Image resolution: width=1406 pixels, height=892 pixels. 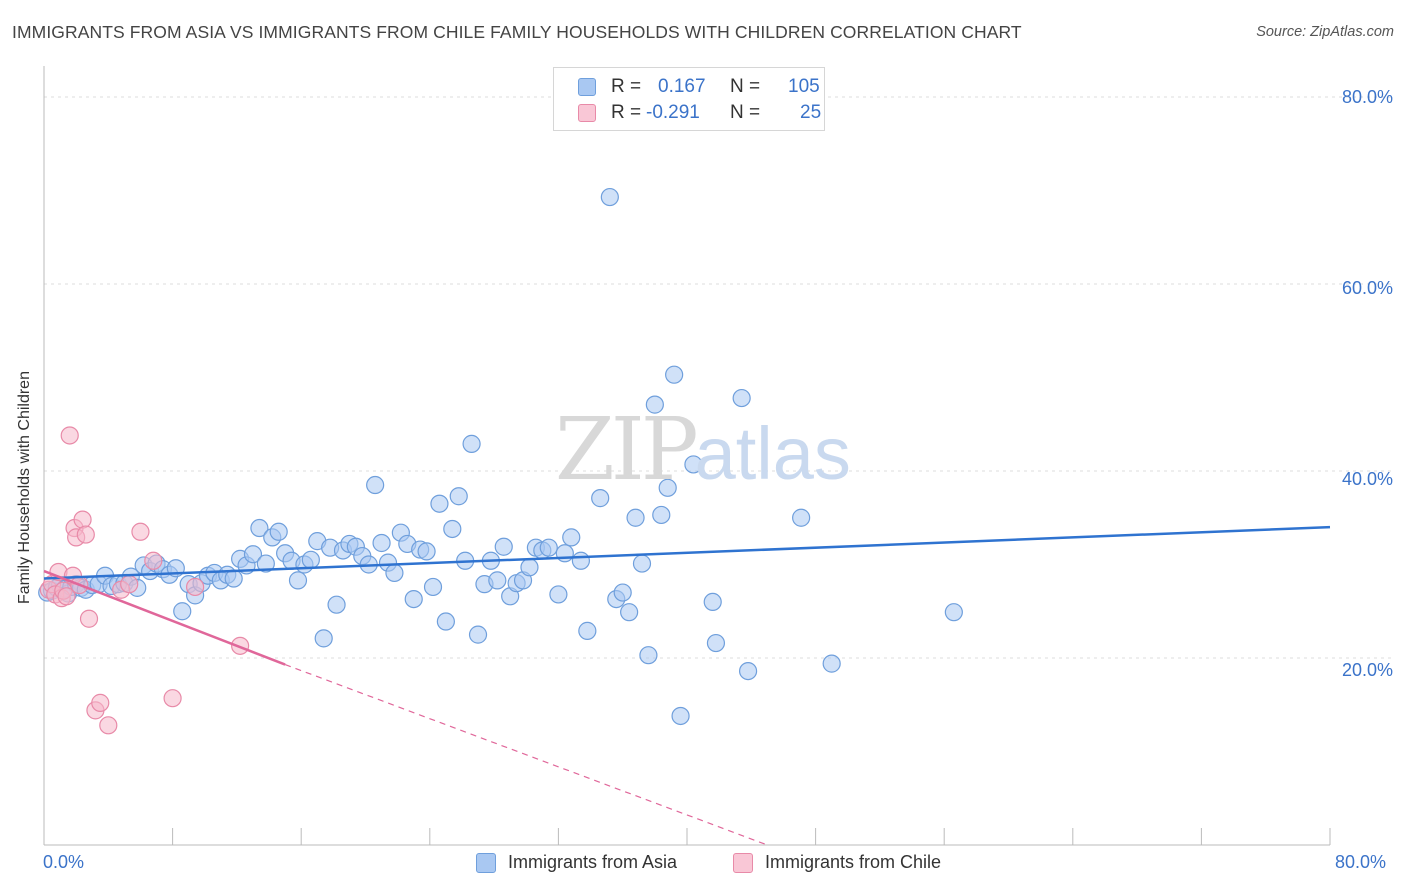 I want to click on y-tick-label-80: 80.0%, so click(x=1367, y=97).